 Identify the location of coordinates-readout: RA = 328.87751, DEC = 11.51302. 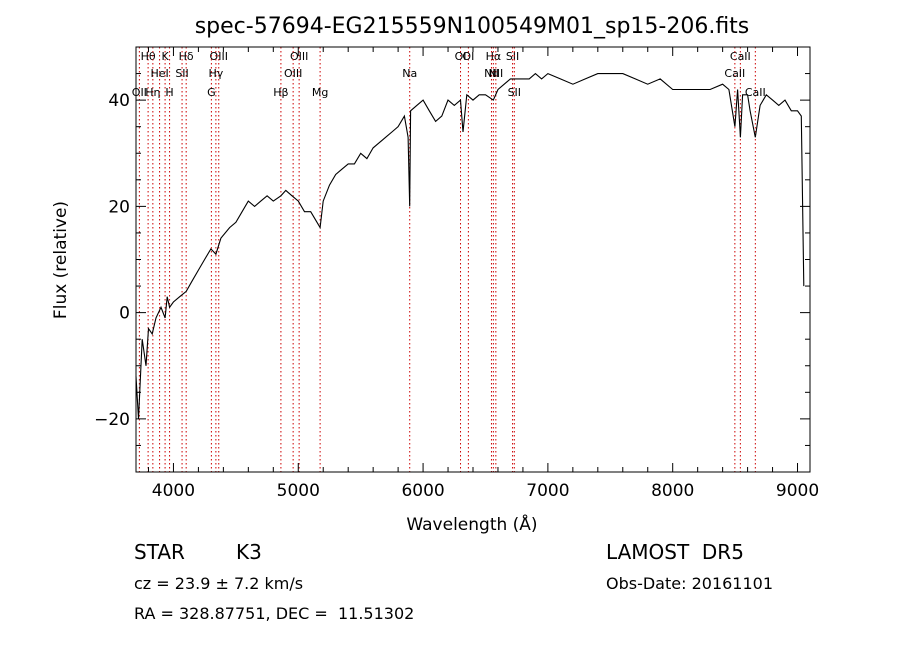
(274, 613).